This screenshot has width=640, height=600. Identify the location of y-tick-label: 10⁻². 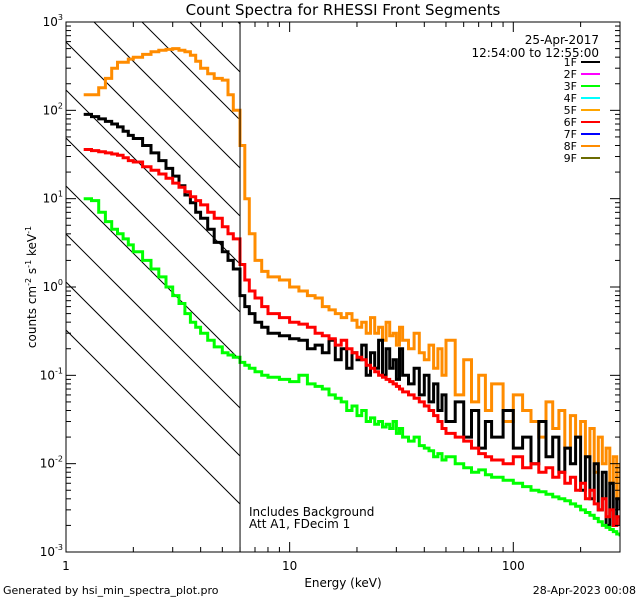
(51, 463).